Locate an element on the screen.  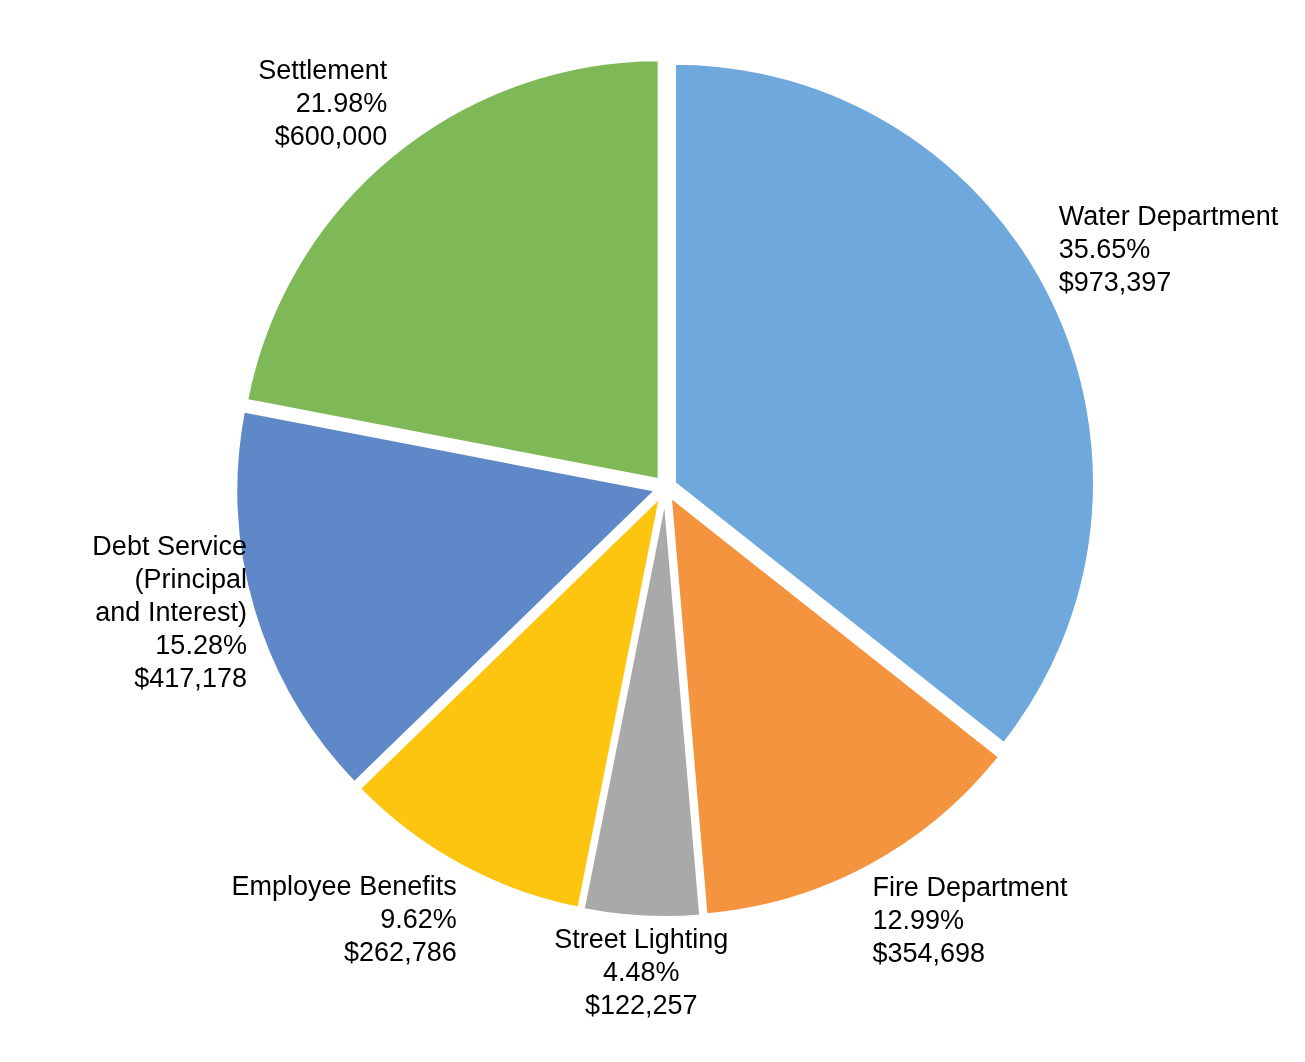
slice-label: Water Department is located at coordinates (1168, 216).